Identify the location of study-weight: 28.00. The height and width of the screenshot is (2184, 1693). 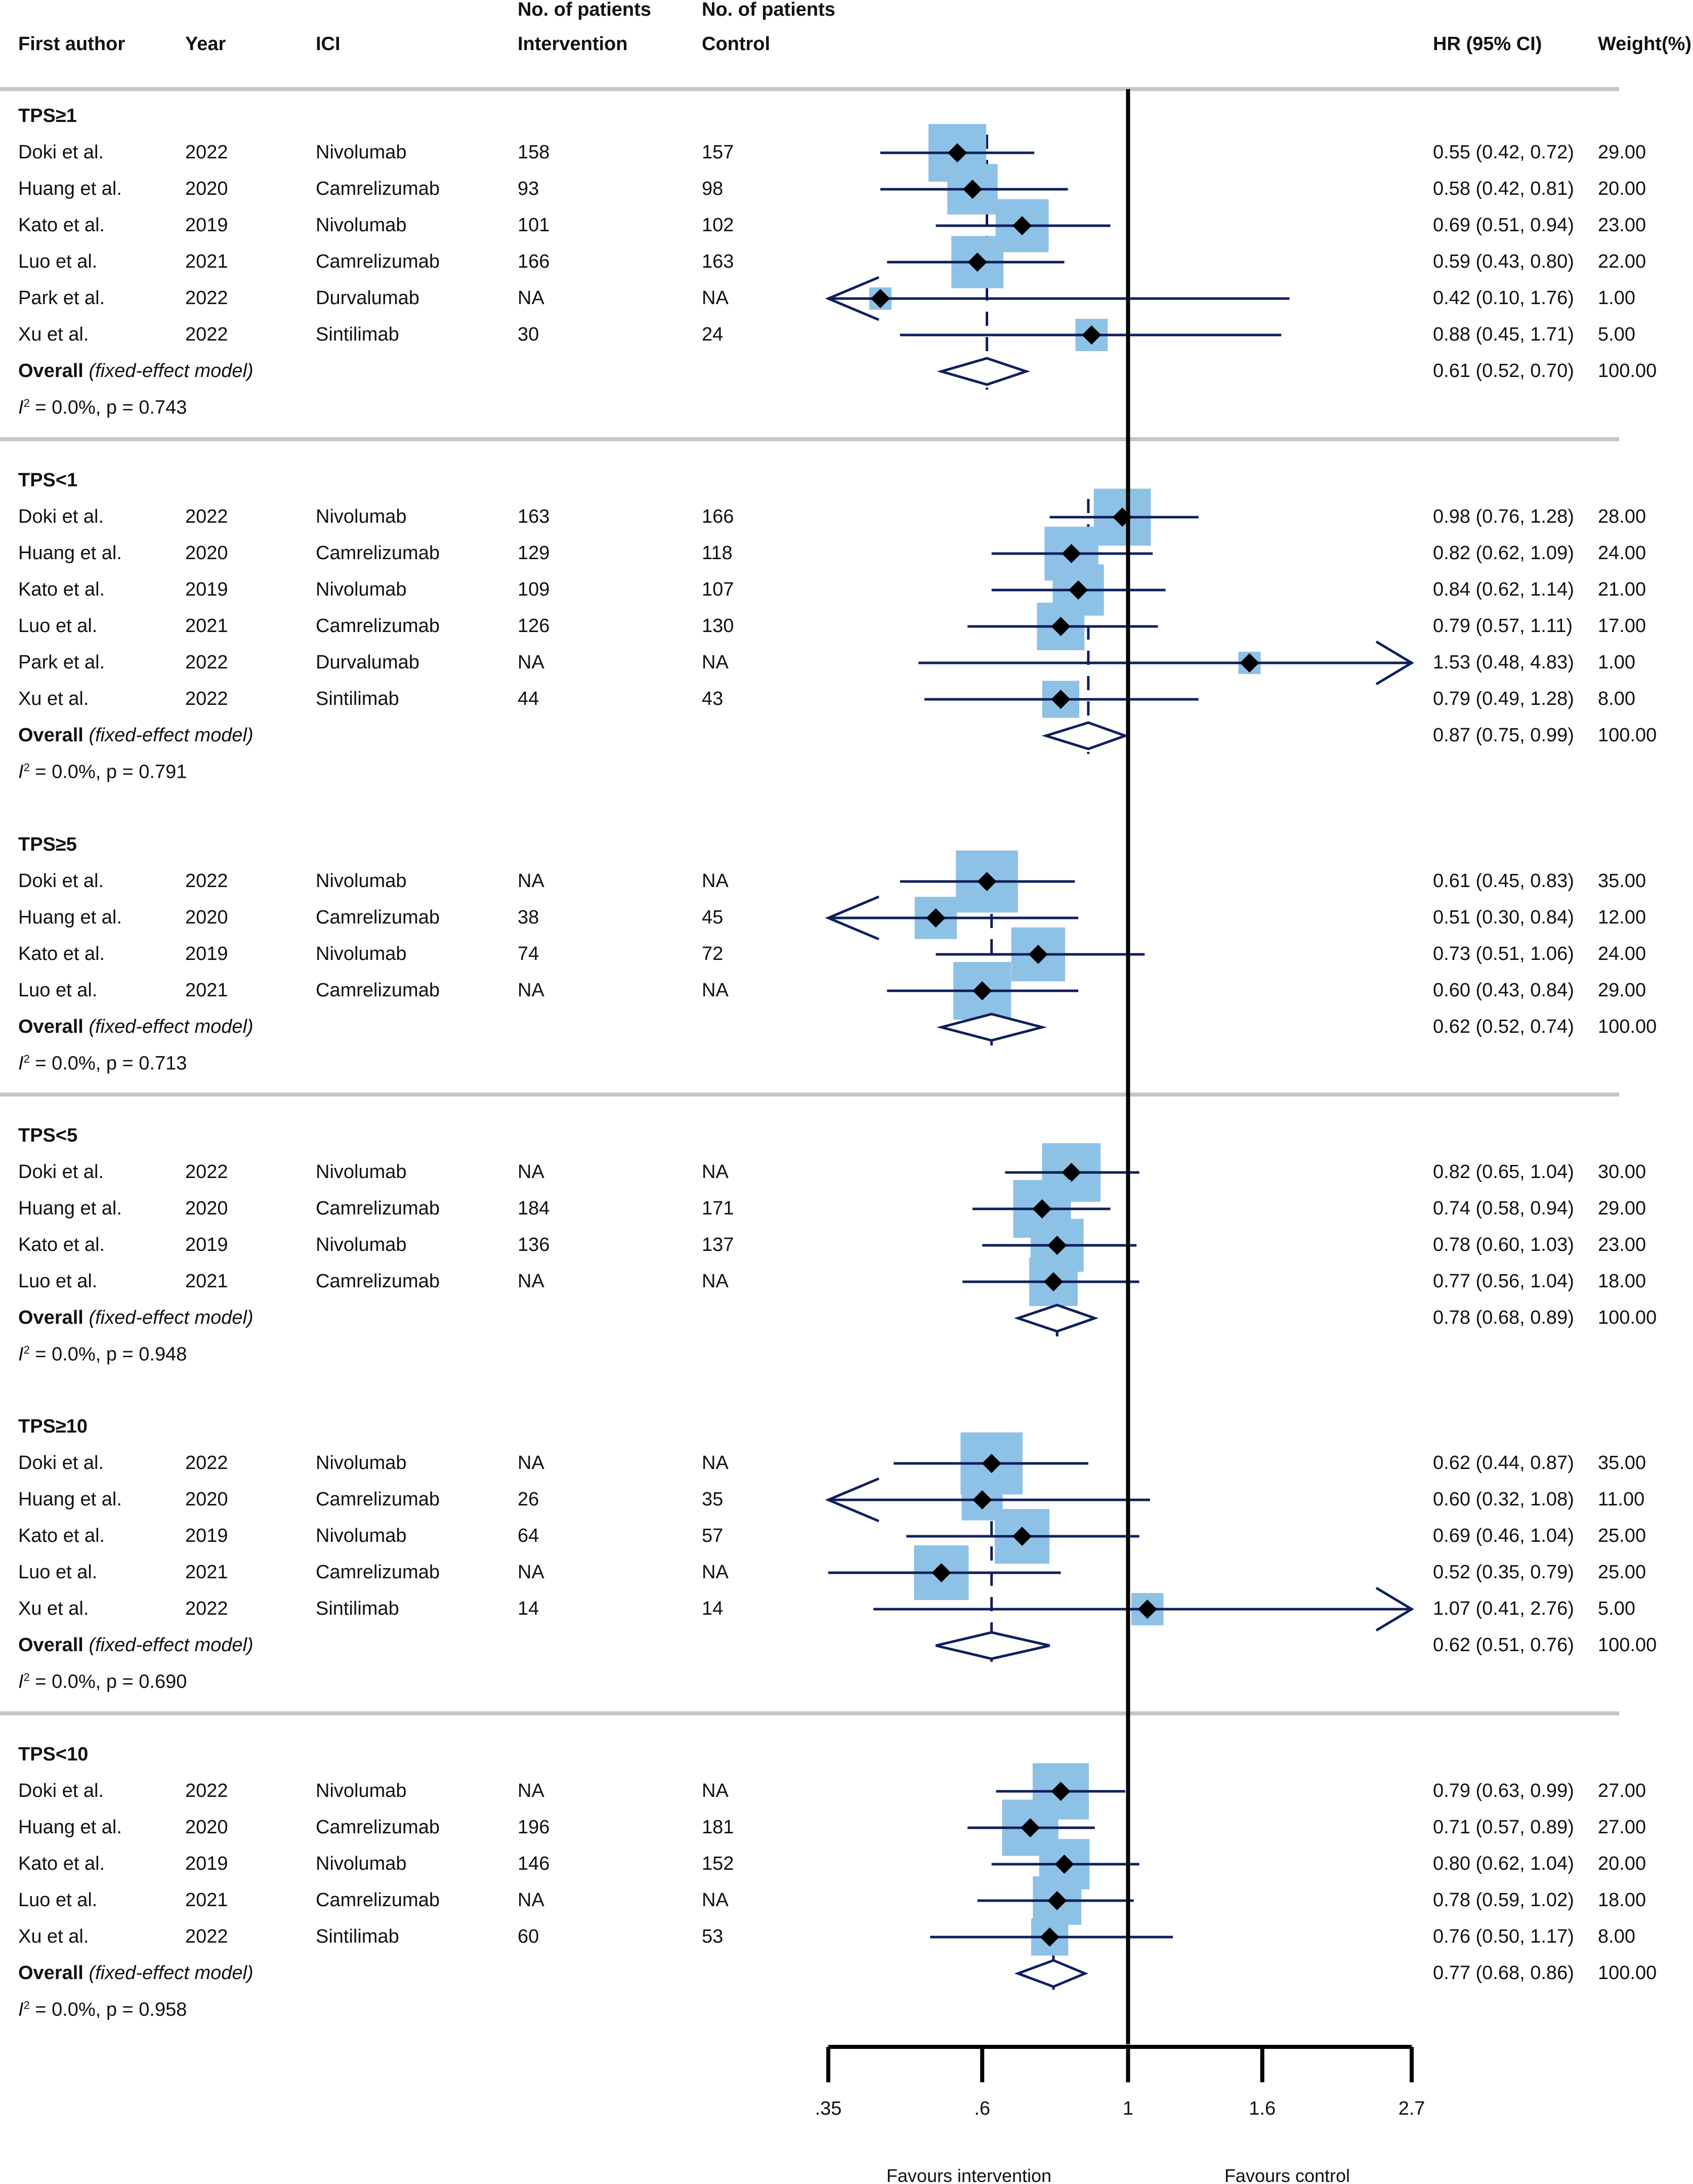
(1622, 516).